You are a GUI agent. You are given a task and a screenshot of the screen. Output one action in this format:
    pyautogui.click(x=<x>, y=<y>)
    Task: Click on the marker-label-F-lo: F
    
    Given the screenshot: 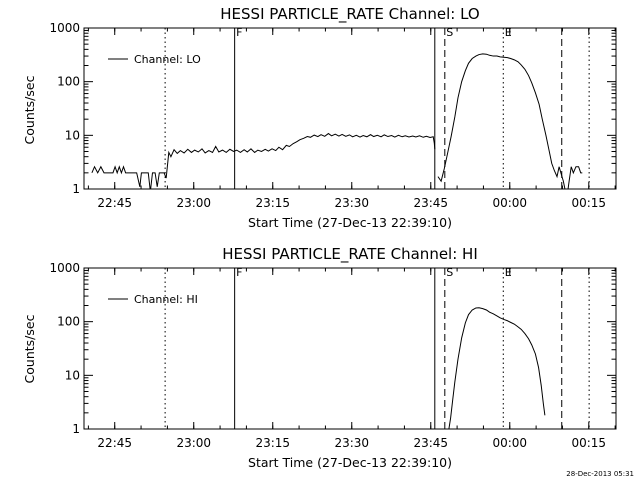 What is the action you would take?
    pyautogui.click(x=239, y=32)
    